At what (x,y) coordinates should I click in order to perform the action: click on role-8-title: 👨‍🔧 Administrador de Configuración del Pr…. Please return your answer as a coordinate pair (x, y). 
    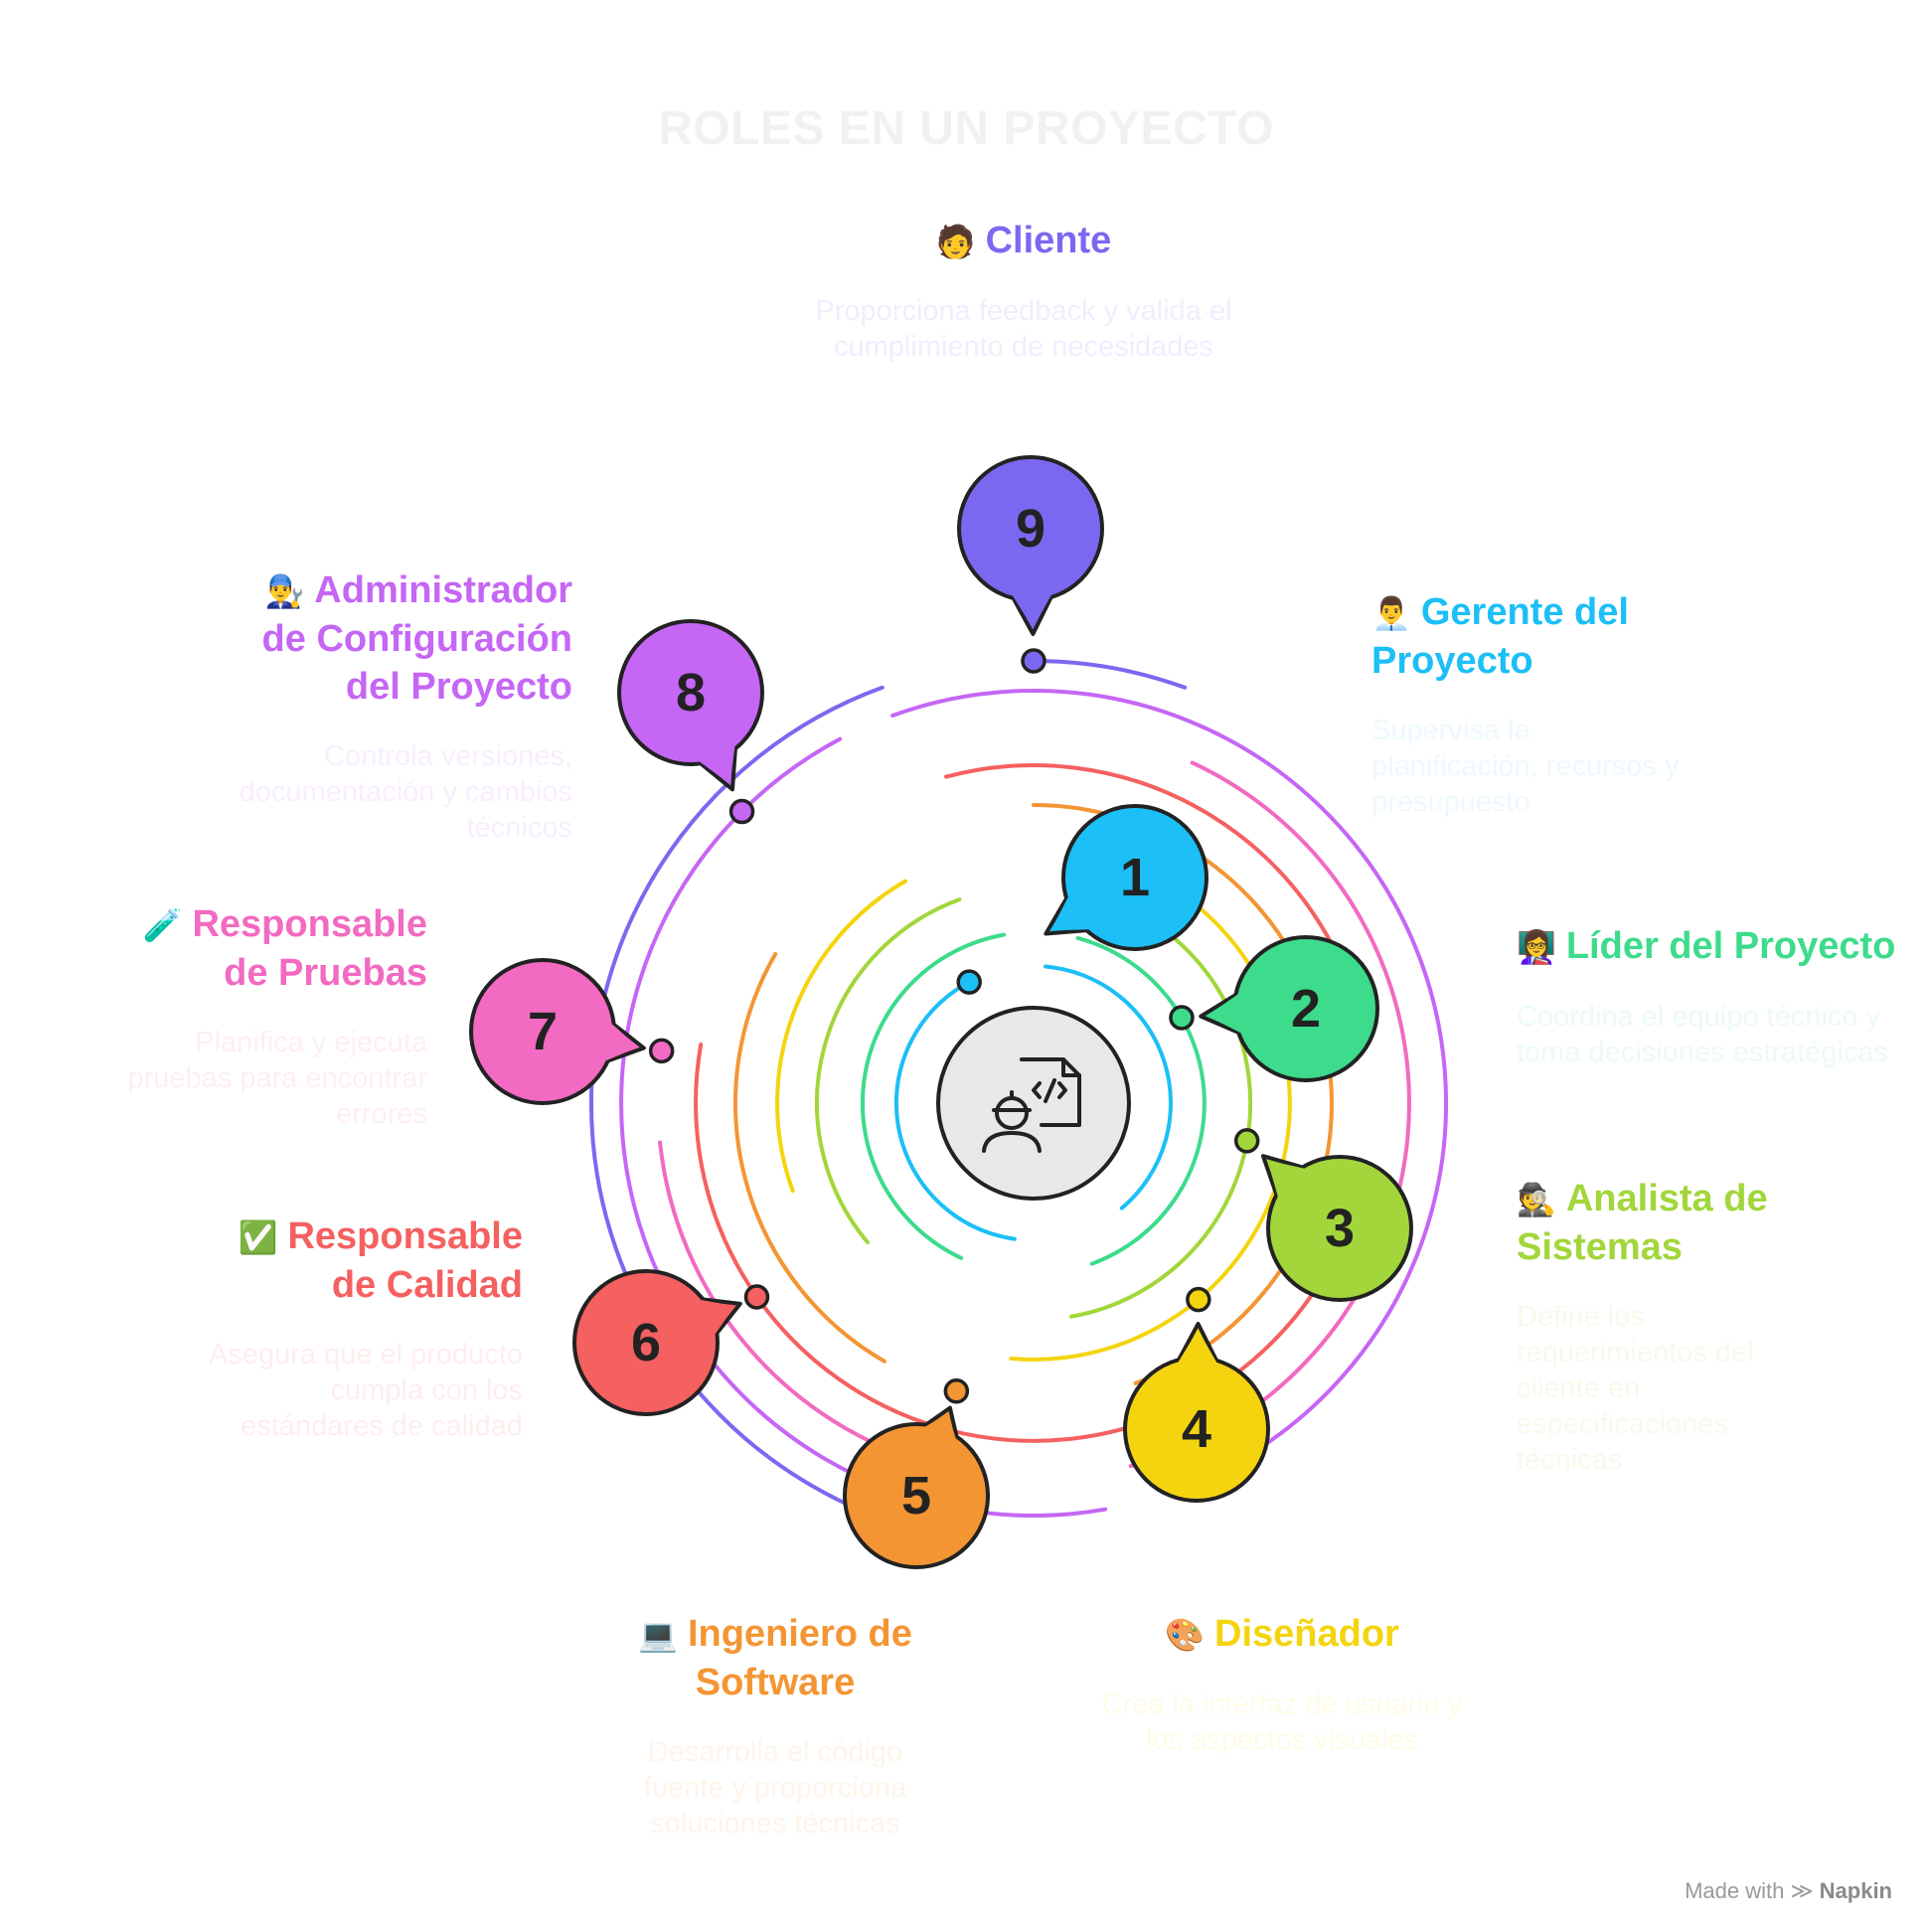
    Looking at the image, I should click on (416, 638).